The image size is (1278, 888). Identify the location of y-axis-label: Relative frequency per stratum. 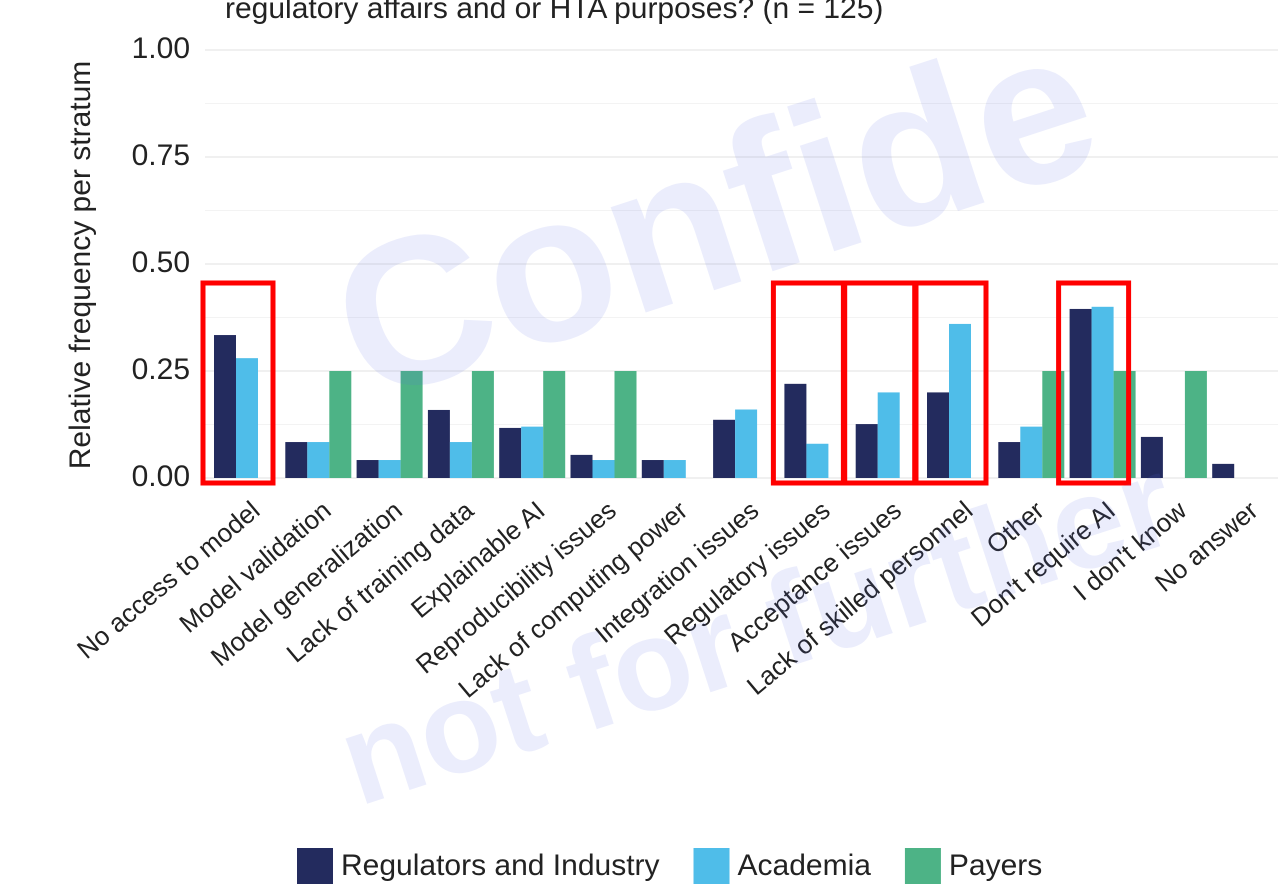
(80, 265).